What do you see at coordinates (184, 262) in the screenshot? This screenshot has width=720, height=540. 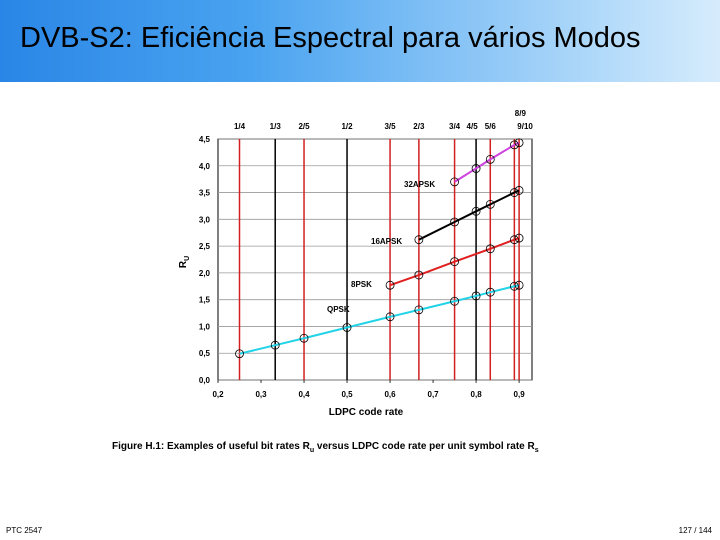 I see `y-axis-label: RU` at bounding box center [184, 262].